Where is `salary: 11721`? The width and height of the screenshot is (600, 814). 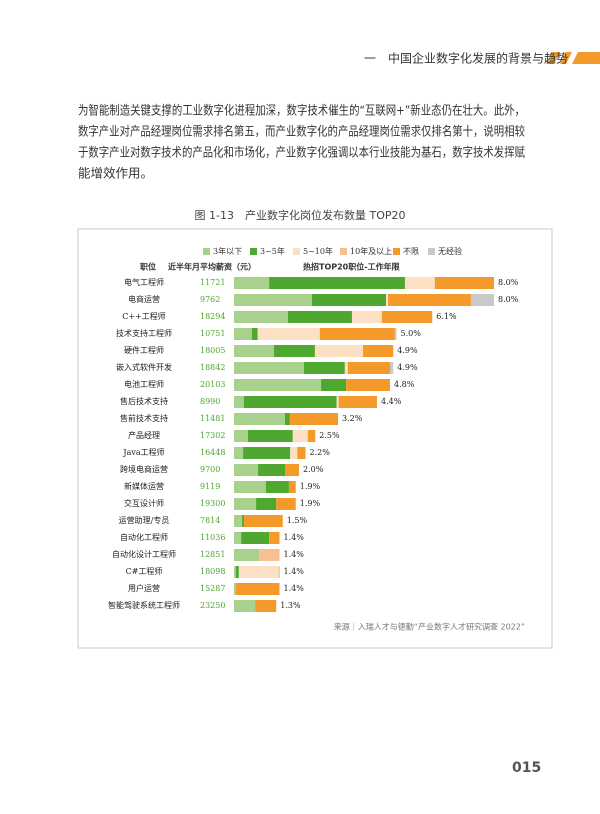 salary: 11721 is located at coordinates (212, 282).